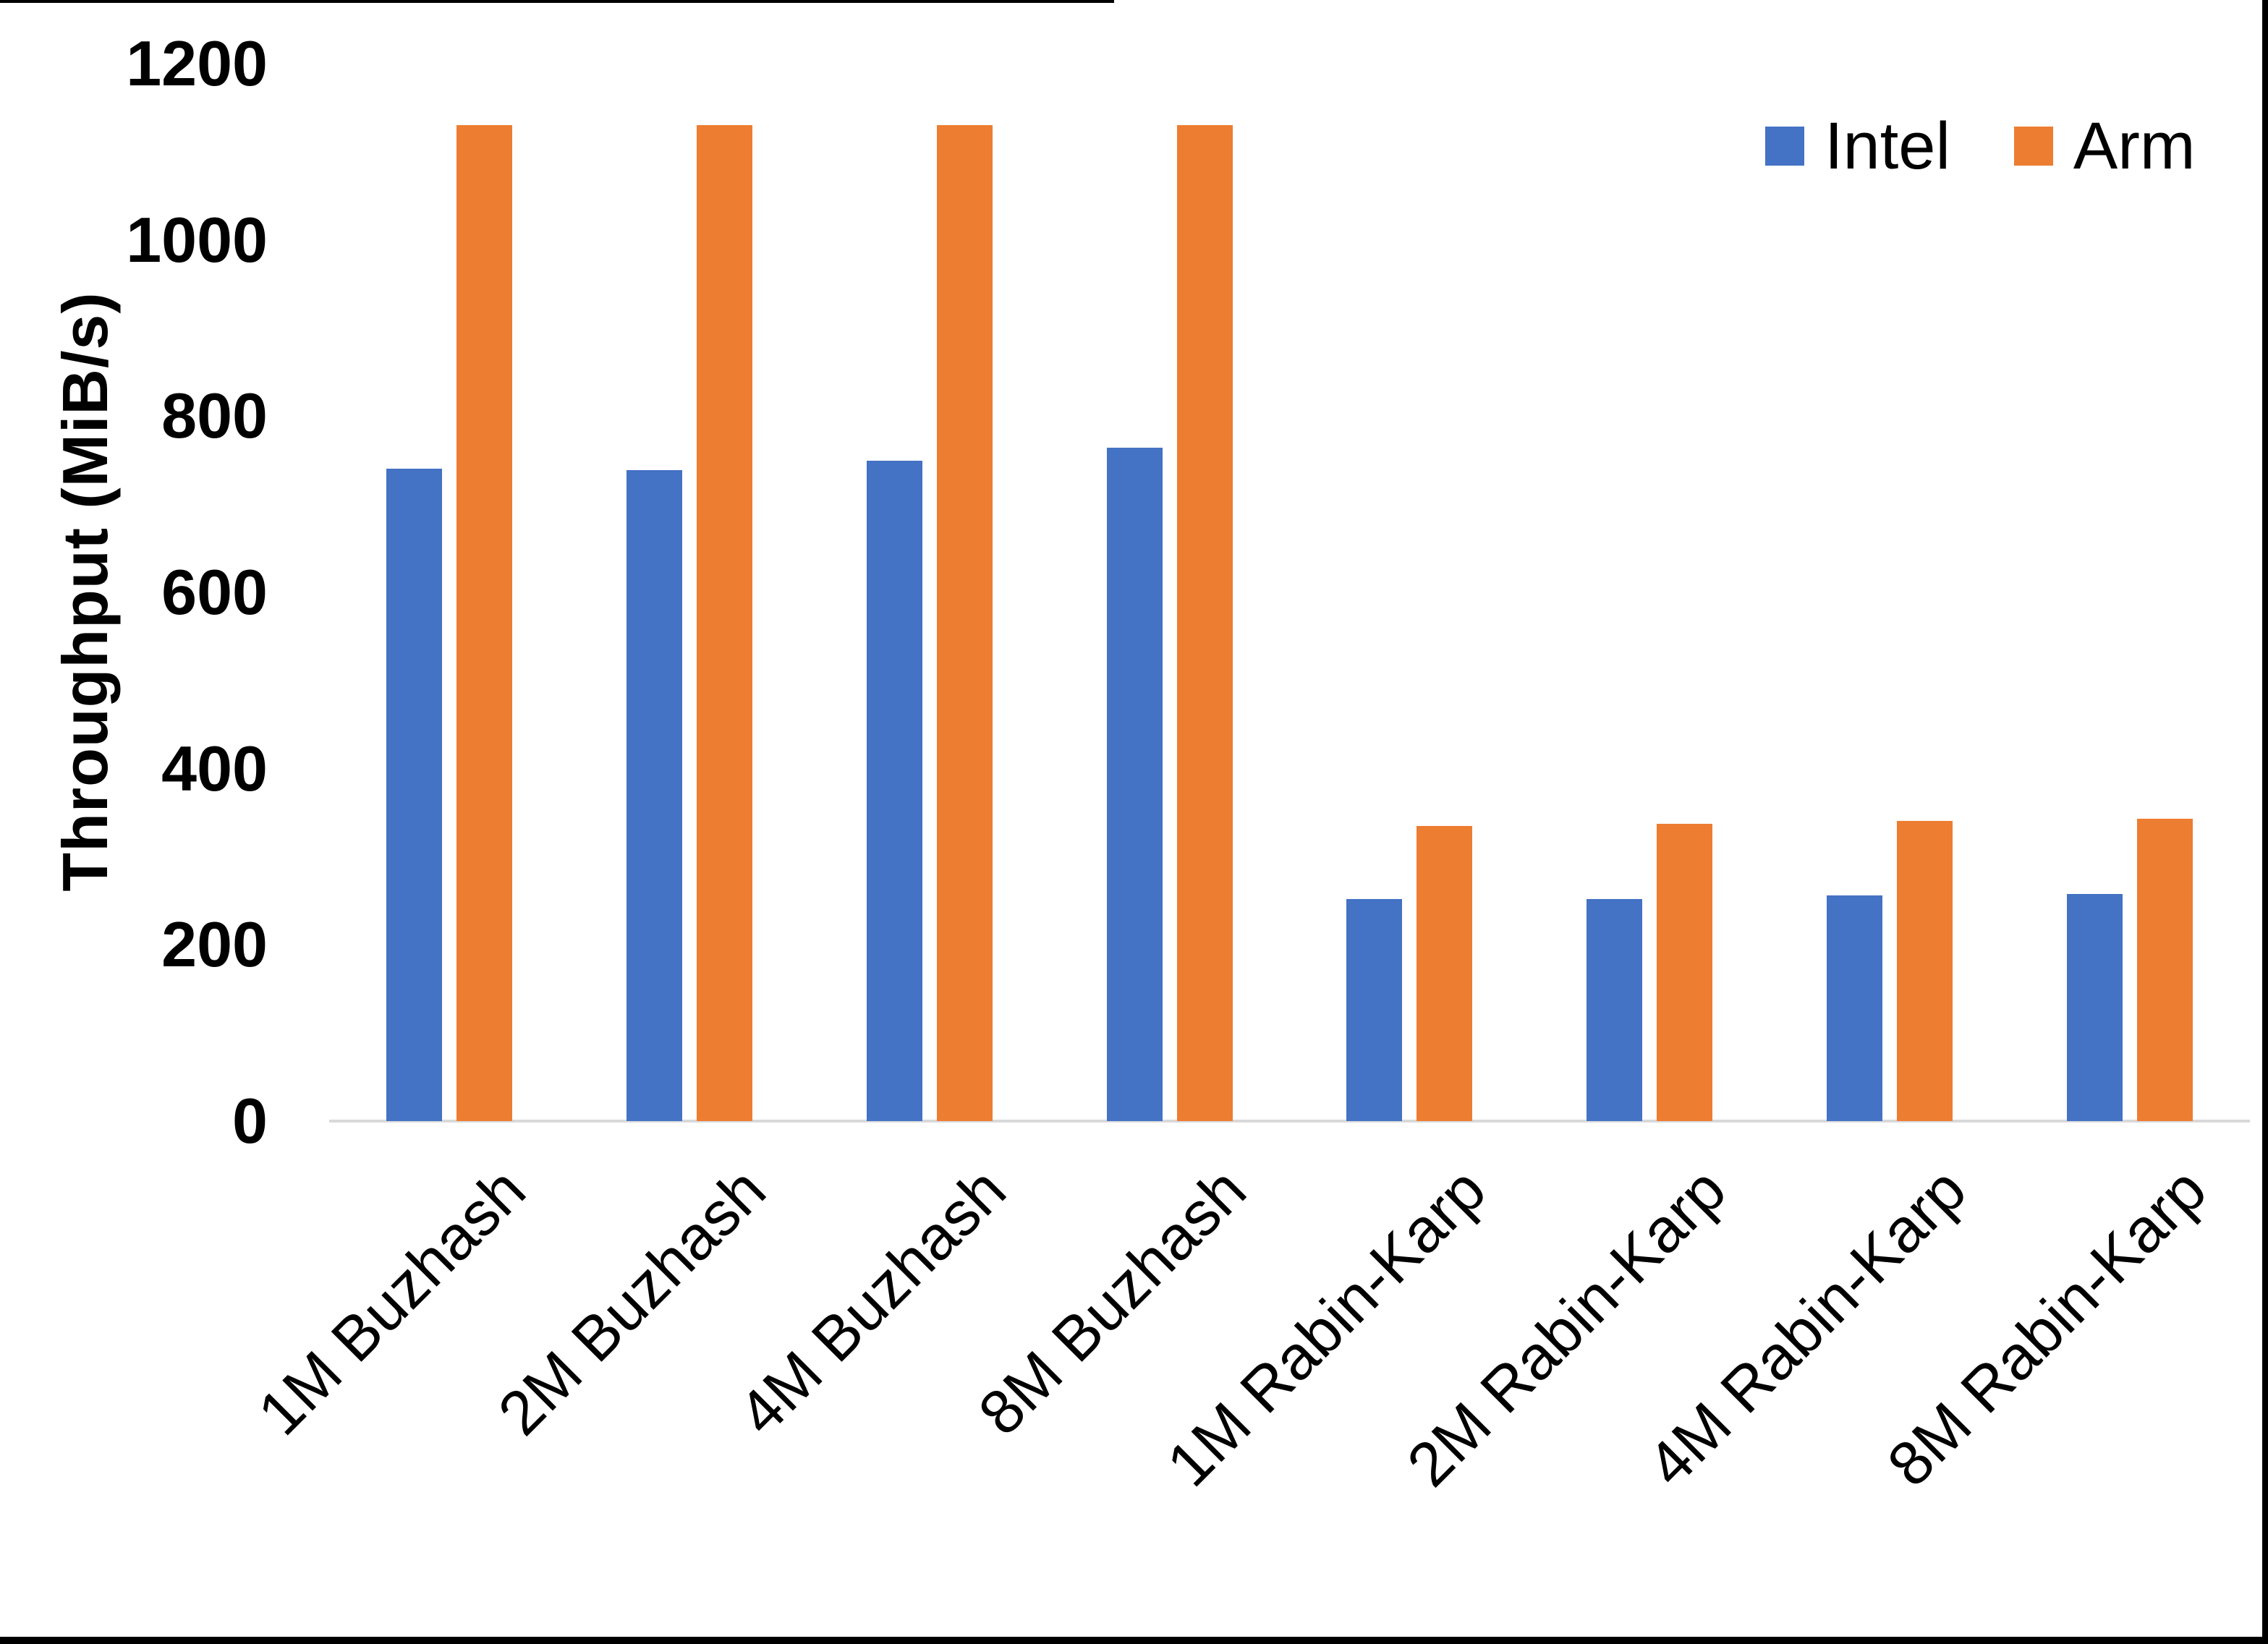 This screenshot has height=1644, width=2268. I want to click on category-group-8m-rabin-karp, so click(2130, 592).